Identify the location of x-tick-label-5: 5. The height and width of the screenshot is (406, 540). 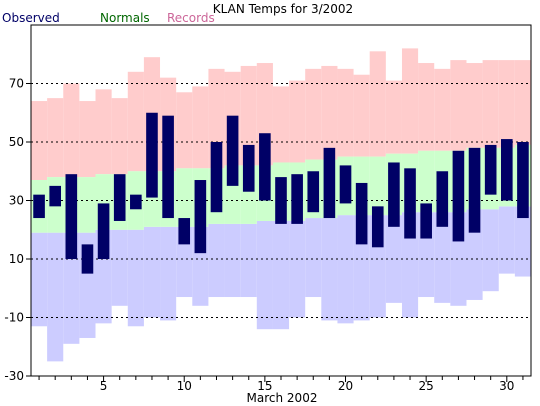
(104, 386).